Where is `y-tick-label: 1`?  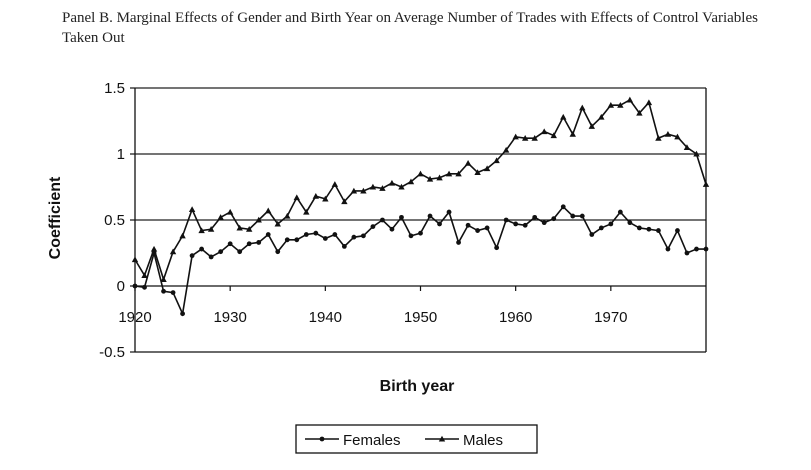
y-tick-label: 1 is located at coordinates (121, 154).